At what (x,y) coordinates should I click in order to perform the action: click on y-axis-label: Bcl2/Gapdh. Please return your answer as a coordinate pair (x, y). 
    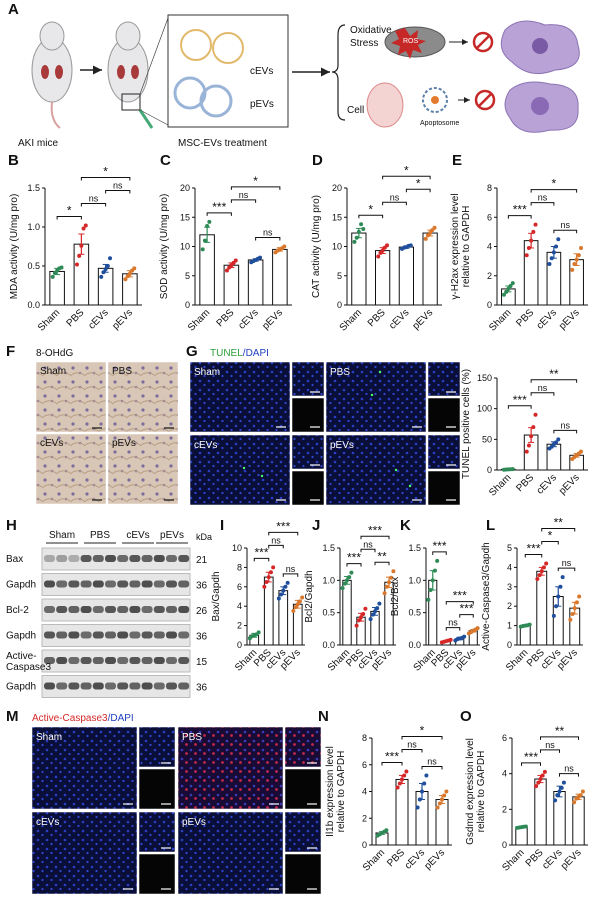
    Looking at the image, I should click on (309, 596).